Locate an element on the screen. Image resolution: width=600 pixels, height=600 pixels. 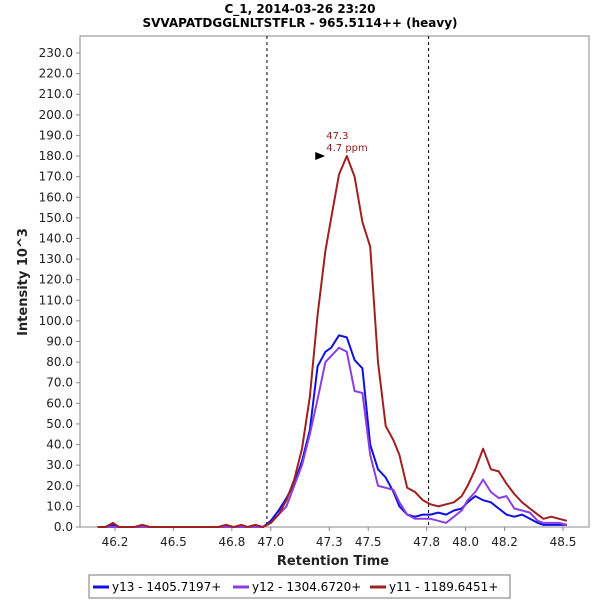
y-tick-label: 90.0 is located at coordinates (59, 342).